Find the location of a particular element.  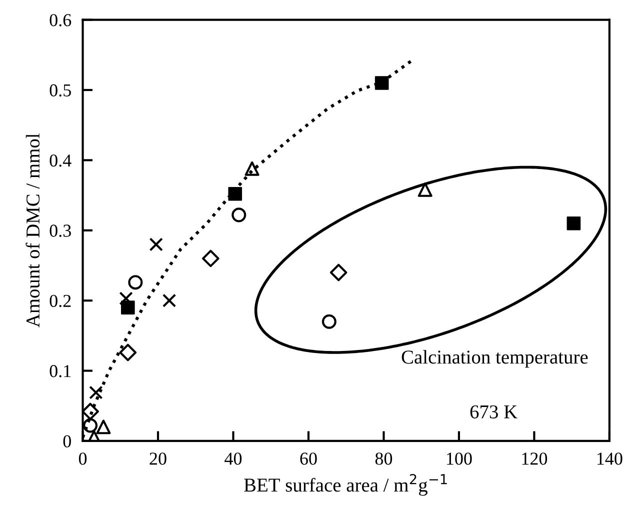

y-tick-label: 0.6 is located at coordinates (61, 20).